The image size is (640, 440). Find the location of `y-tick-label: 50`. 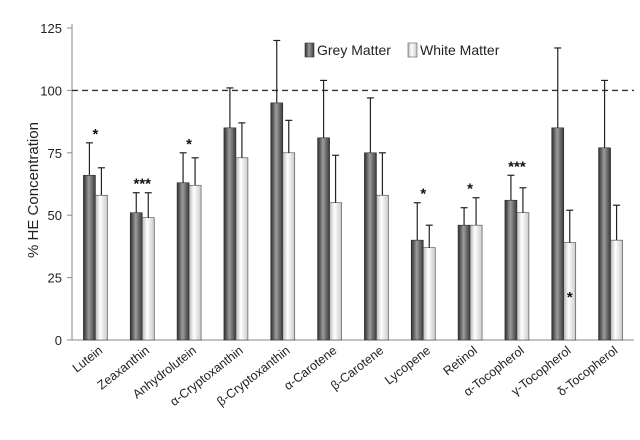

y-tick-label: 50 is located at coordinates (55, 215).